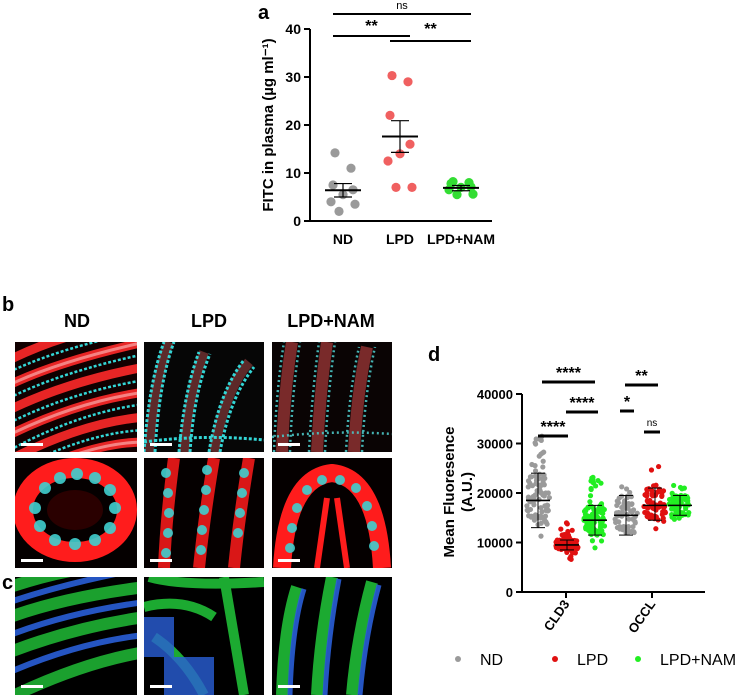 This screenshot has width=740, height=699. Describe the element at coordinates (495, 493) in the screenshot. I see `y-tick-label: 20000` at that location.